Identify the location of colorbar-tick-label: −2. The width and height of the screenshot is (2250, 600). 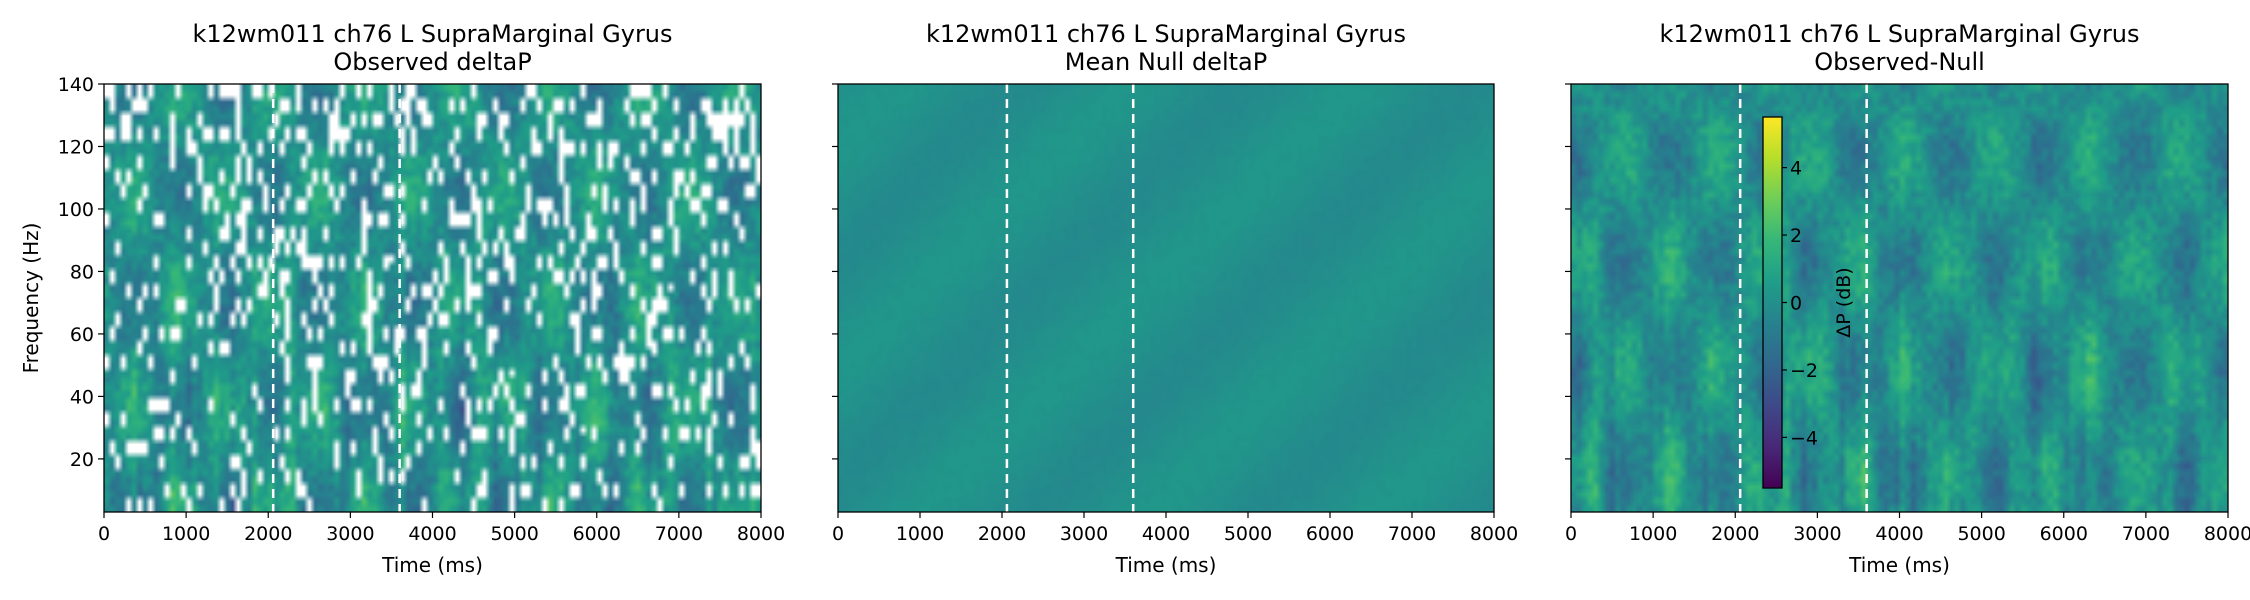
(1804, 371).